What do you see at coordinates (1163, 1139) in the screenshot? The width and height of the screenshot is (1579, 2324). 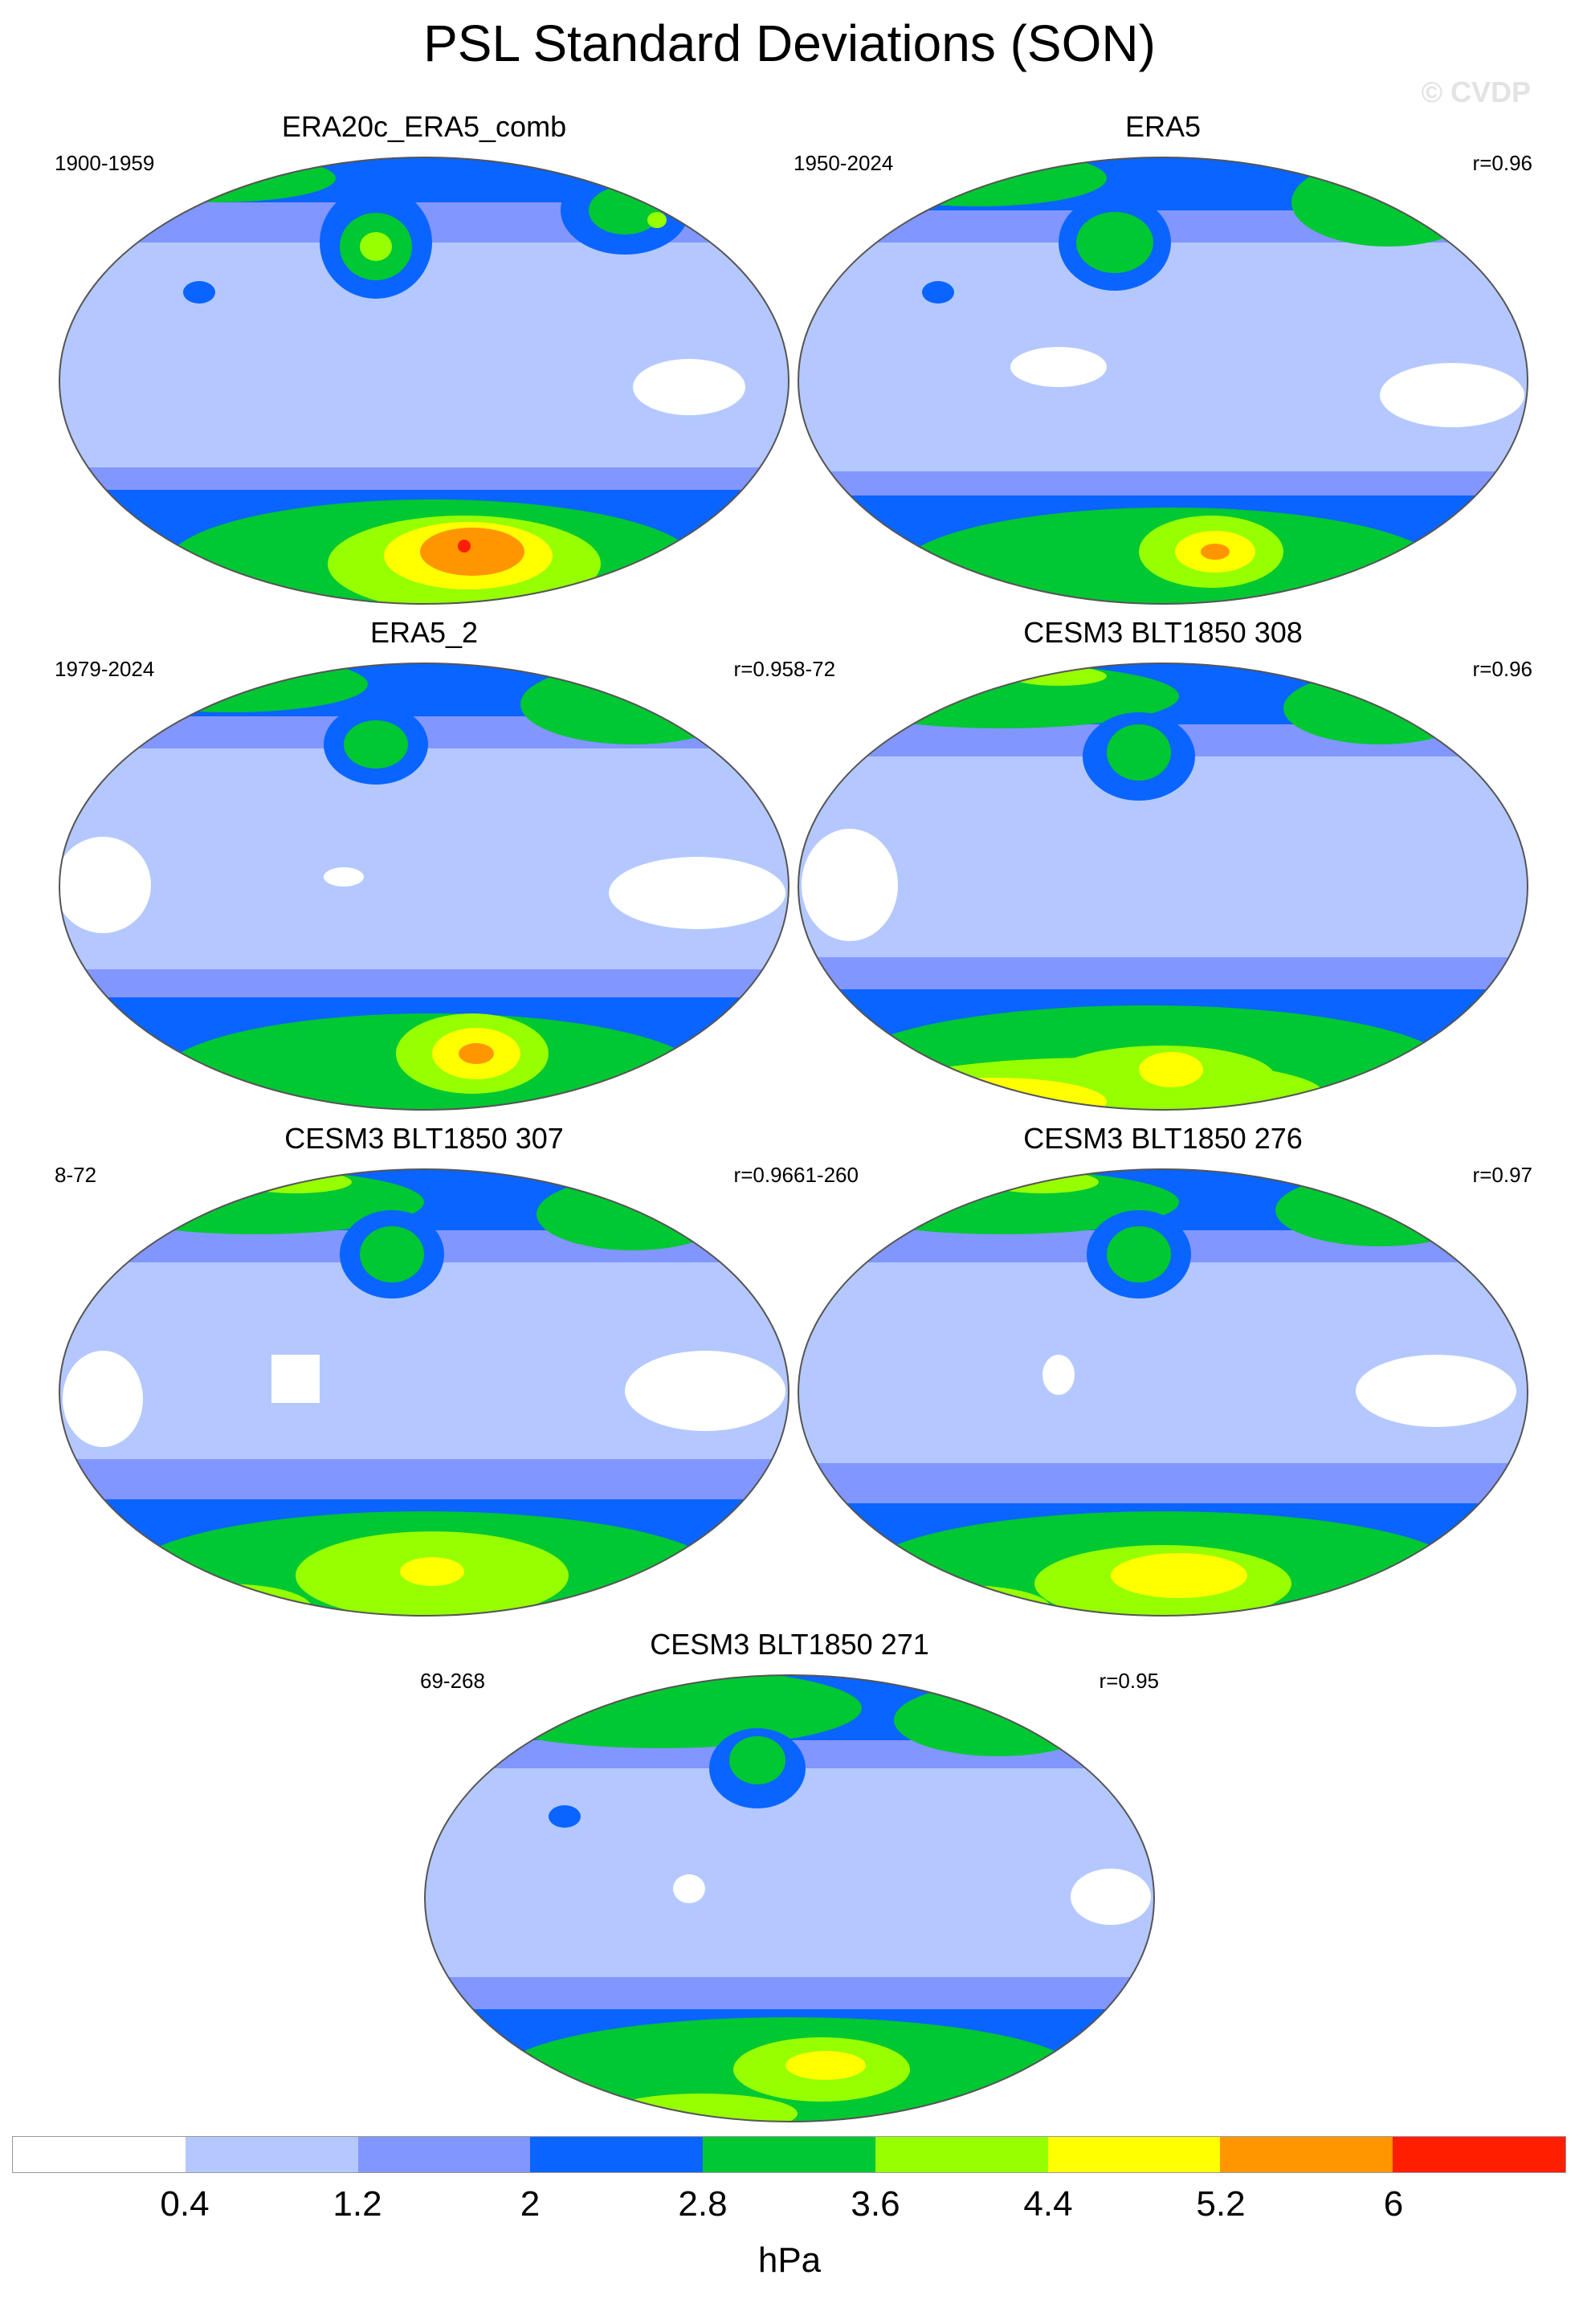 I see `panel-title: CESM3 BLT1850 276` at bounding box center [1163, 1139].